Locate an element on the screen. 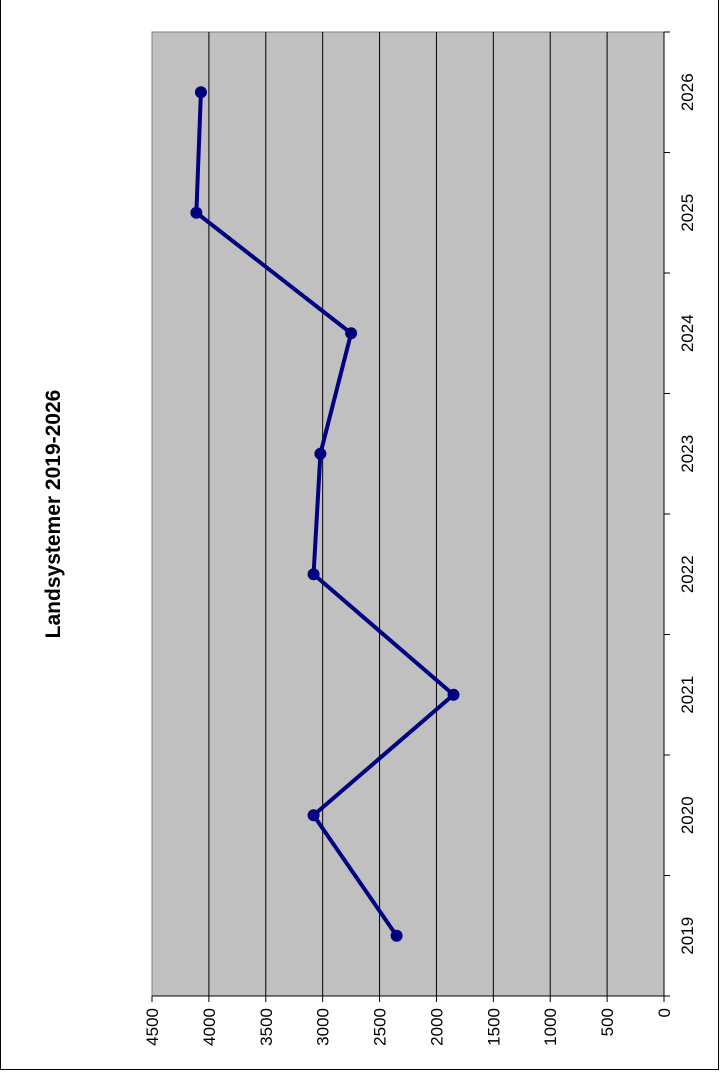 Image resolution: width=720 pixels, height=1082 pixels. value-tick-label: 500 is located at coordinates (607, 1022).